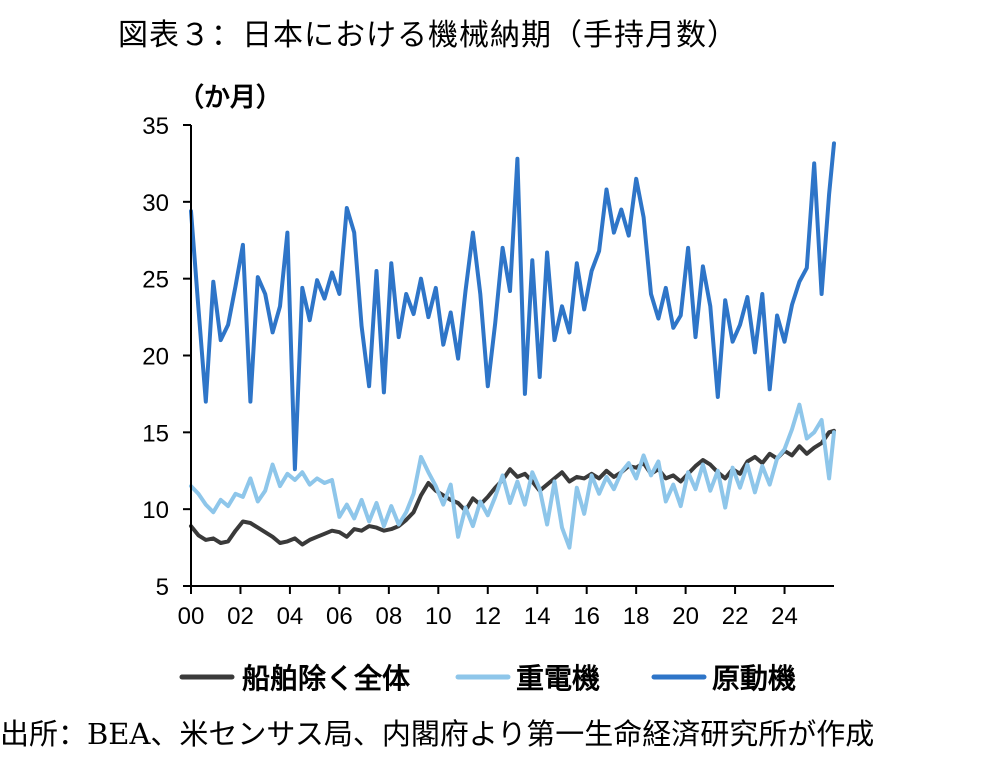 The width and height of the screenshot is (1000, 765). I want to click on x-tick-label: 12, so click(487, 616).